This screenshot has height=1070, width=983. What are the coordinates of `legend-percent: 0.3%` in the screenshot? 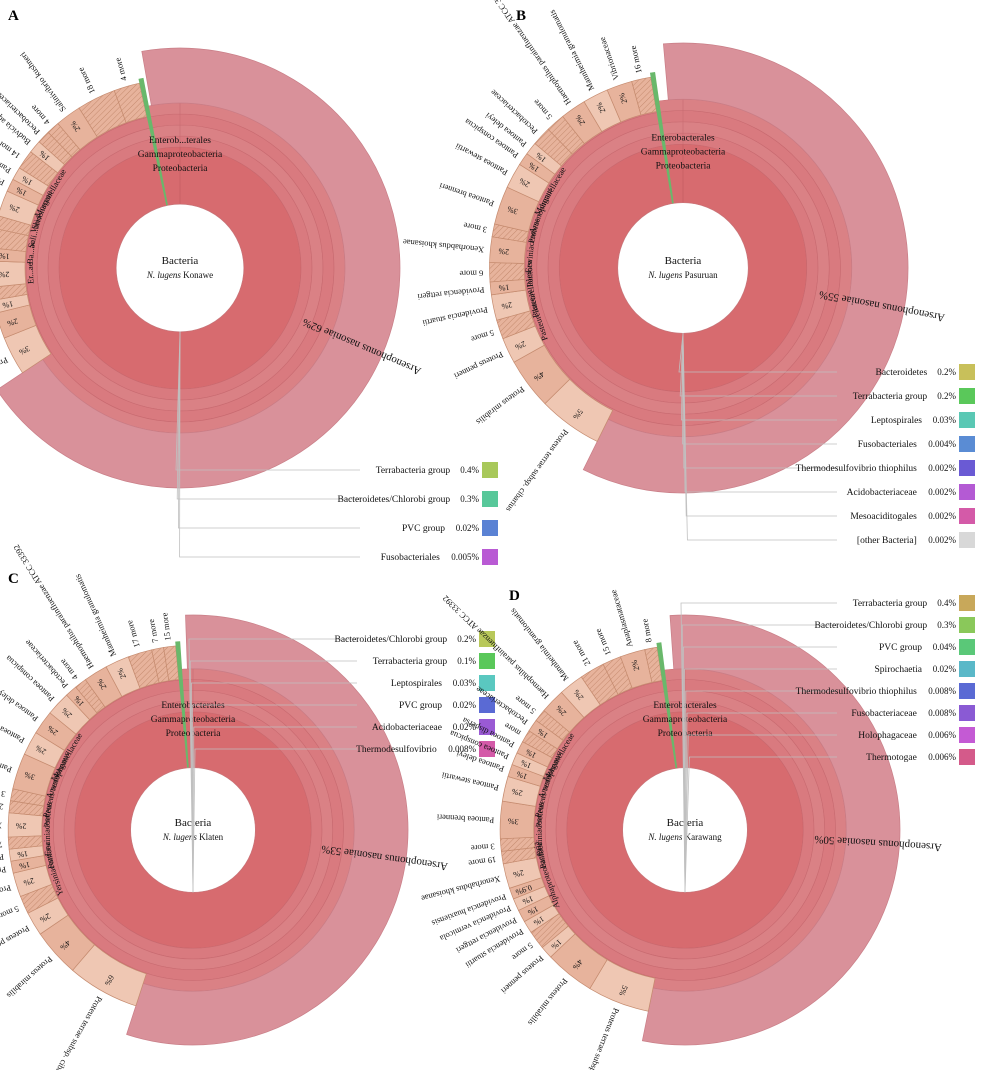 It's located at (469, 499).